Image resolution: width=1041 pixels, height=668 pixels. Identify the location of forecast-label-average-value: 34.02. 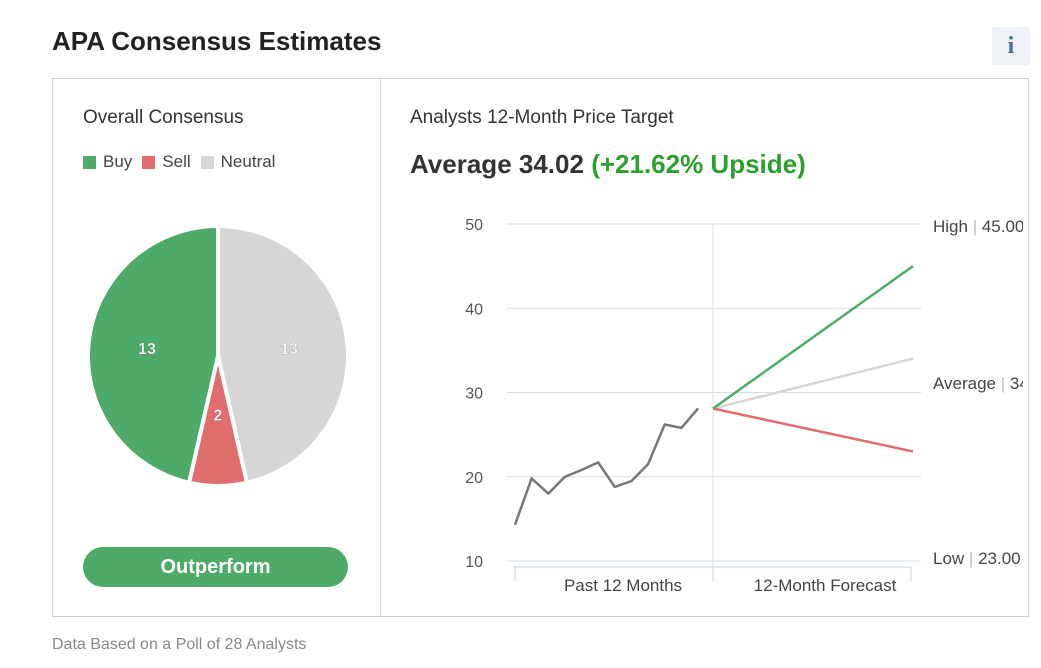
(1016, 383).